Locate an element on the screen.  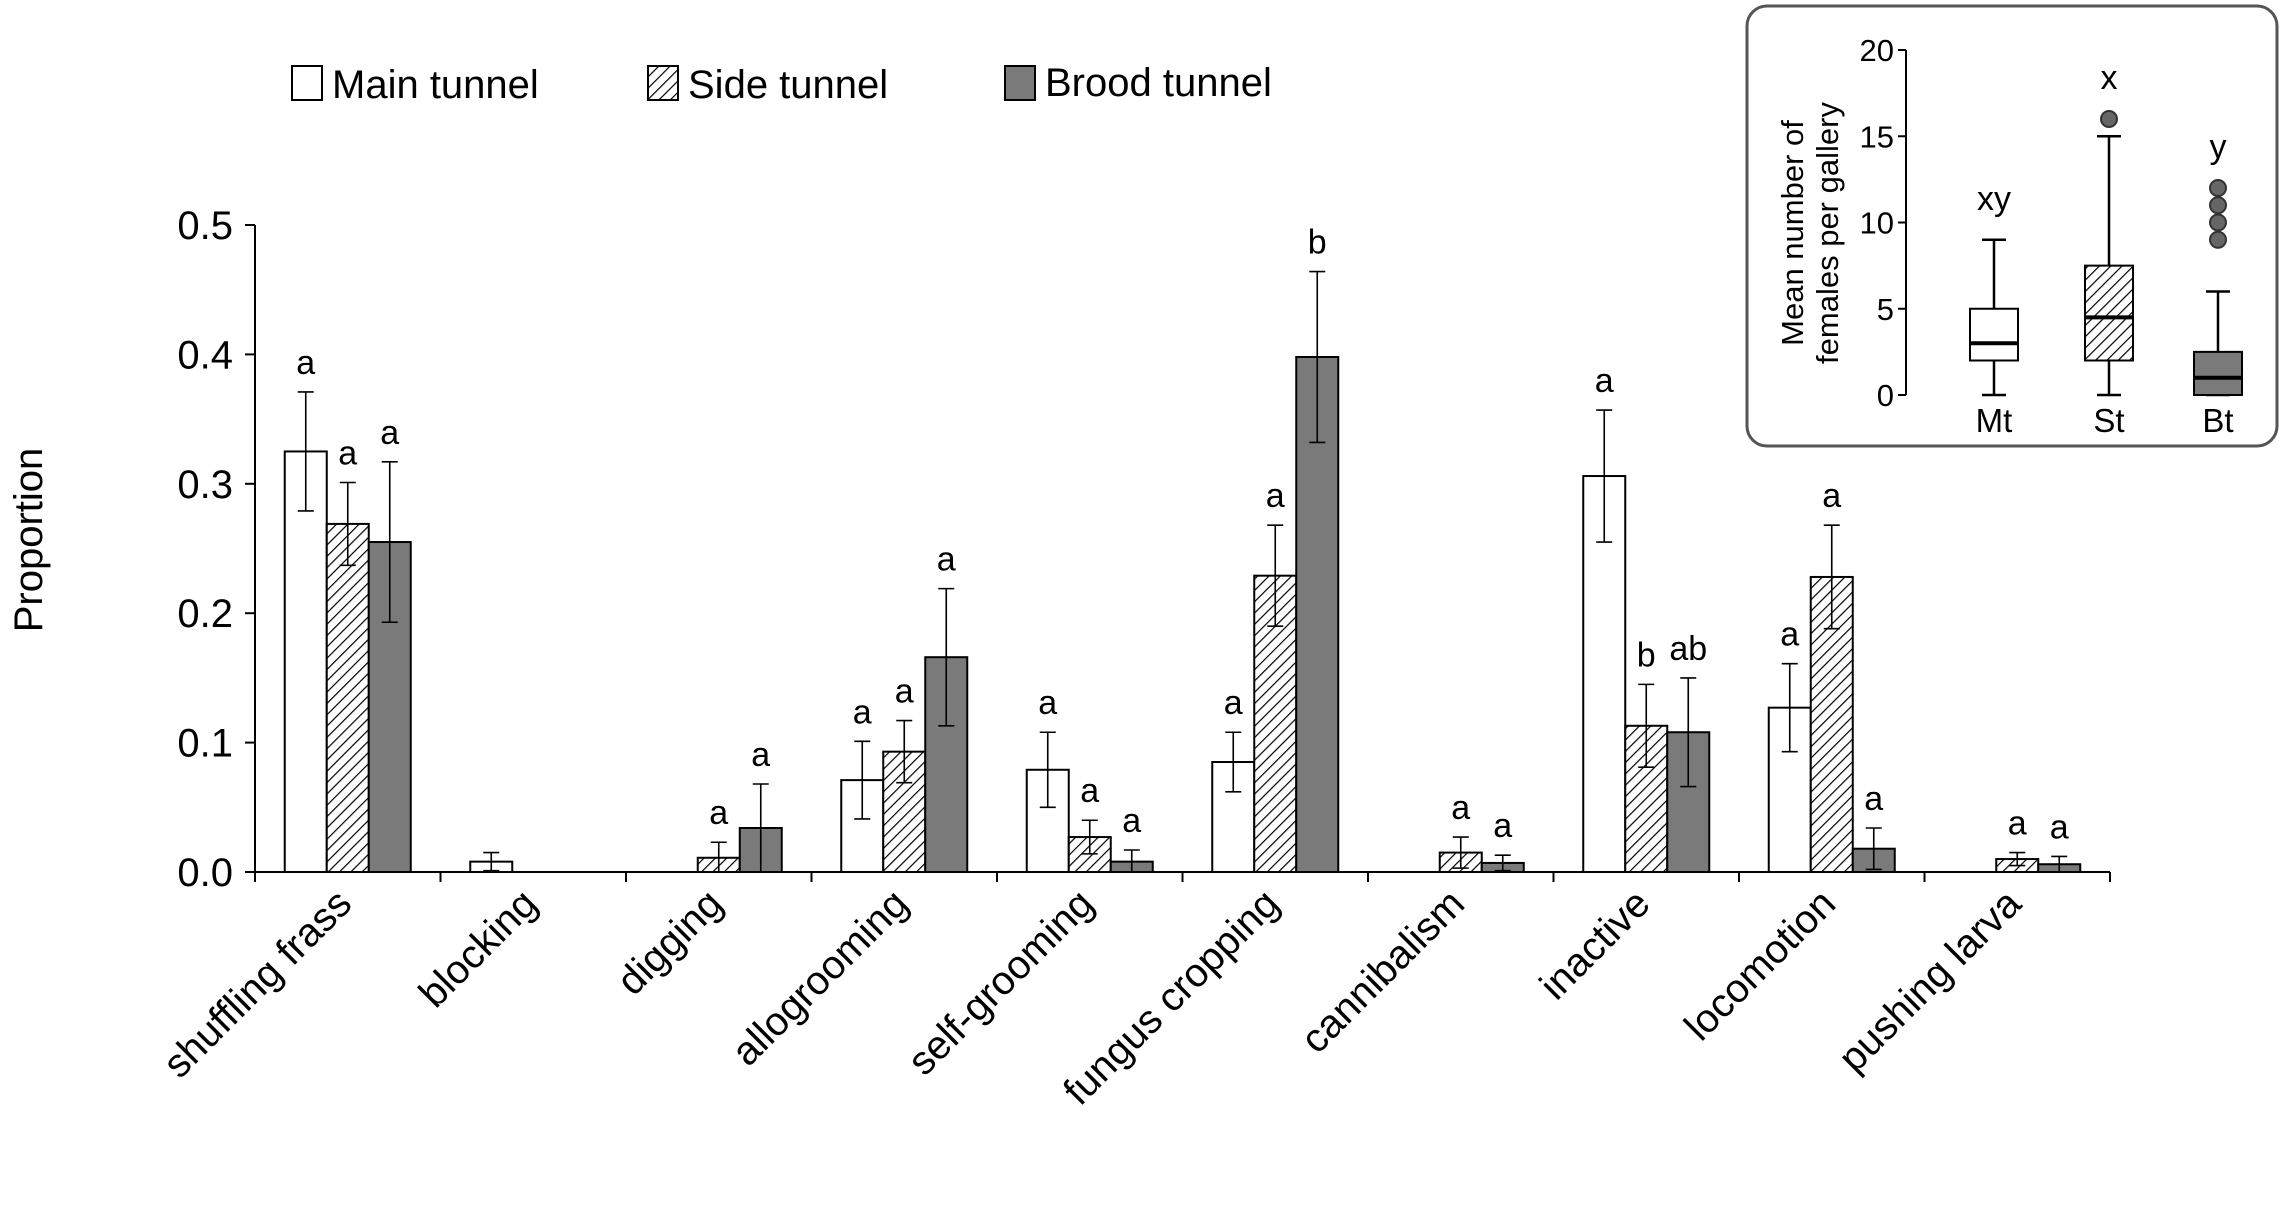
error-bar-brood-tunnel-locomotion is located at coordinates (1873, 849).